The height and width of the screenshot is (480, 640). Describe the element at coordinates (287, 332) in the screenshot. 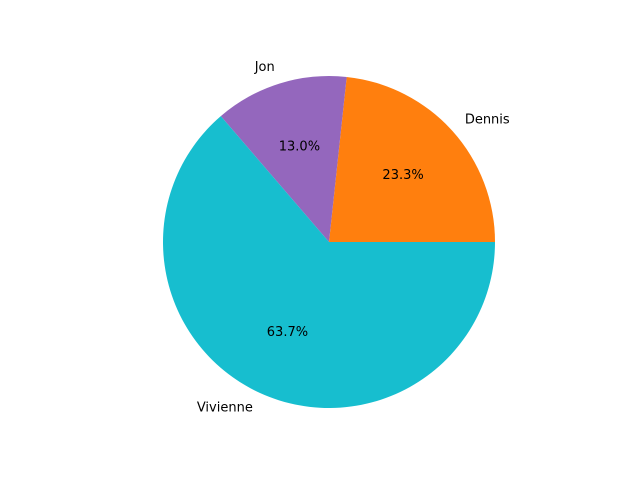

I see `slice-pct-label-vivienne: 63.7%` at that location.